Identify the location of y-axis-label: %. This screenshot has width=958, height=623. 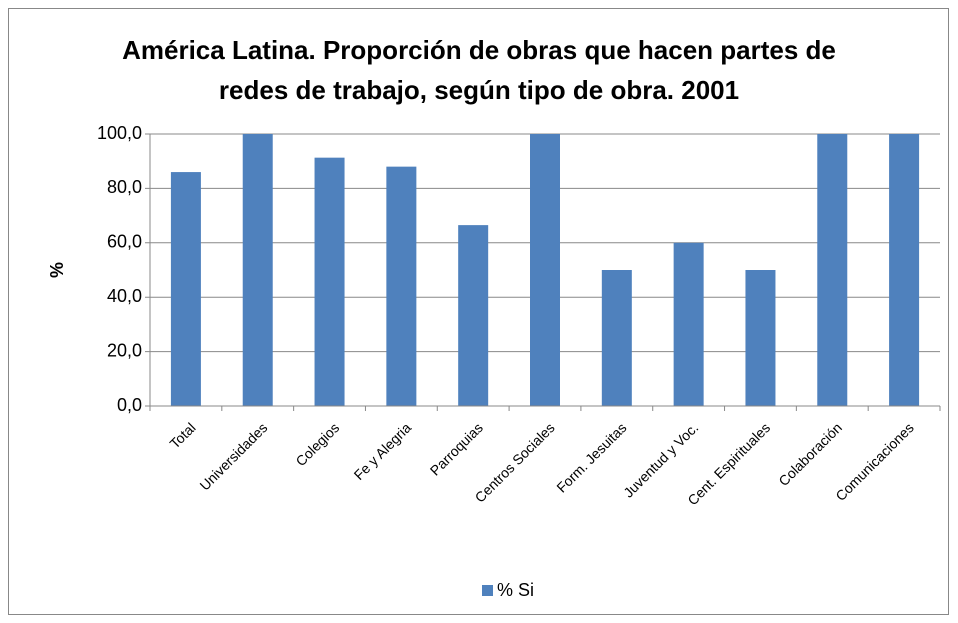
(57, 270).